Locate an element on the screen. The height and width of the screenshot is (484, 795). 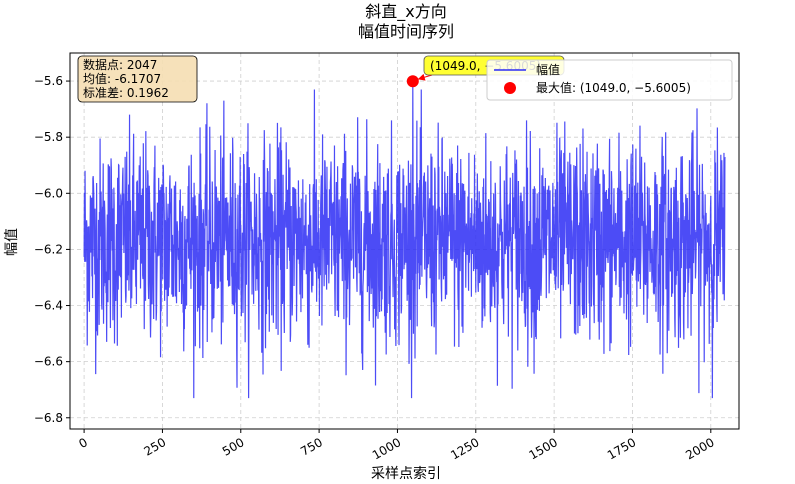
x-axis-label: 采样点索引 is located at coordinates (406, 473).